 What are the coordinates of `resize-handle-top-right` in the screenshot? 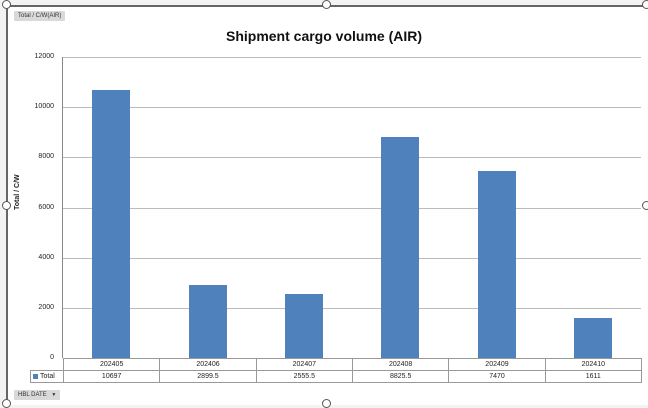 It's located at (645, 4).